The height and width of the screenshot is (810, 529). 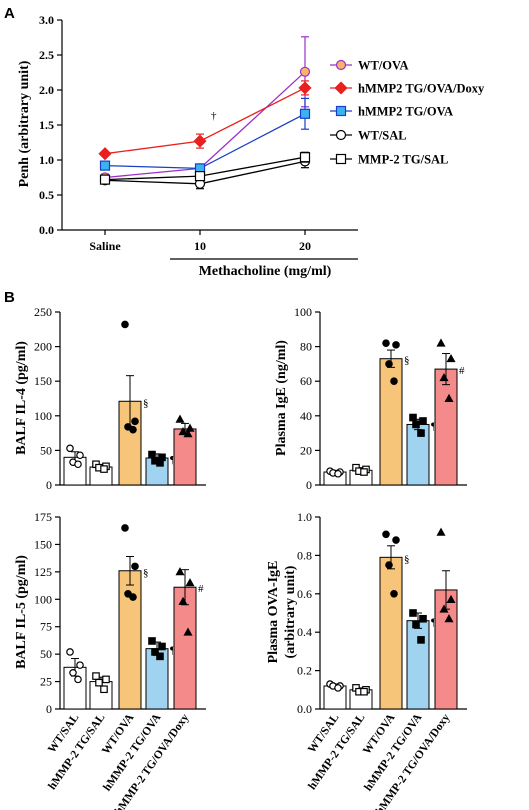 I want to click on y-tick-label: 2.5, so click(x=46, y=55).